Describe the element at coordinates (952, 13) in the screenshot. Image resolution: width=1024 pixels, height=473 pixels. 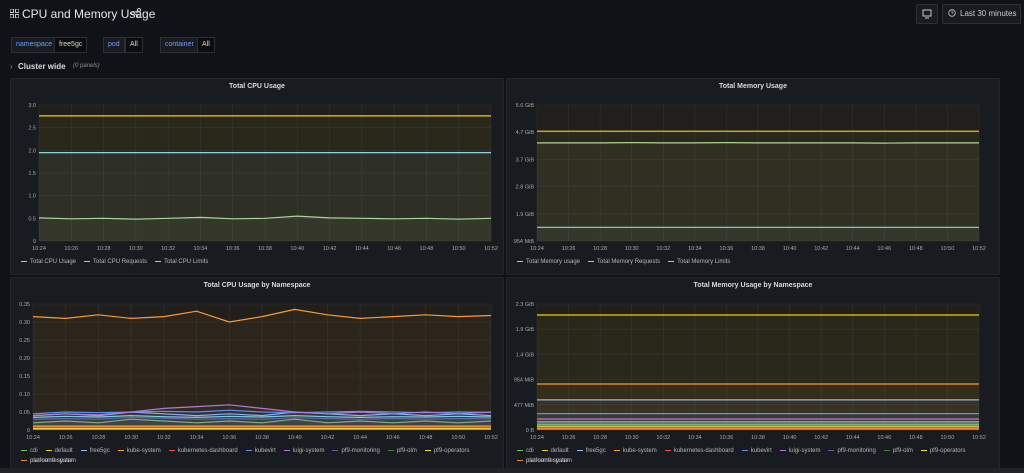
I see `clock-icon` at that location.